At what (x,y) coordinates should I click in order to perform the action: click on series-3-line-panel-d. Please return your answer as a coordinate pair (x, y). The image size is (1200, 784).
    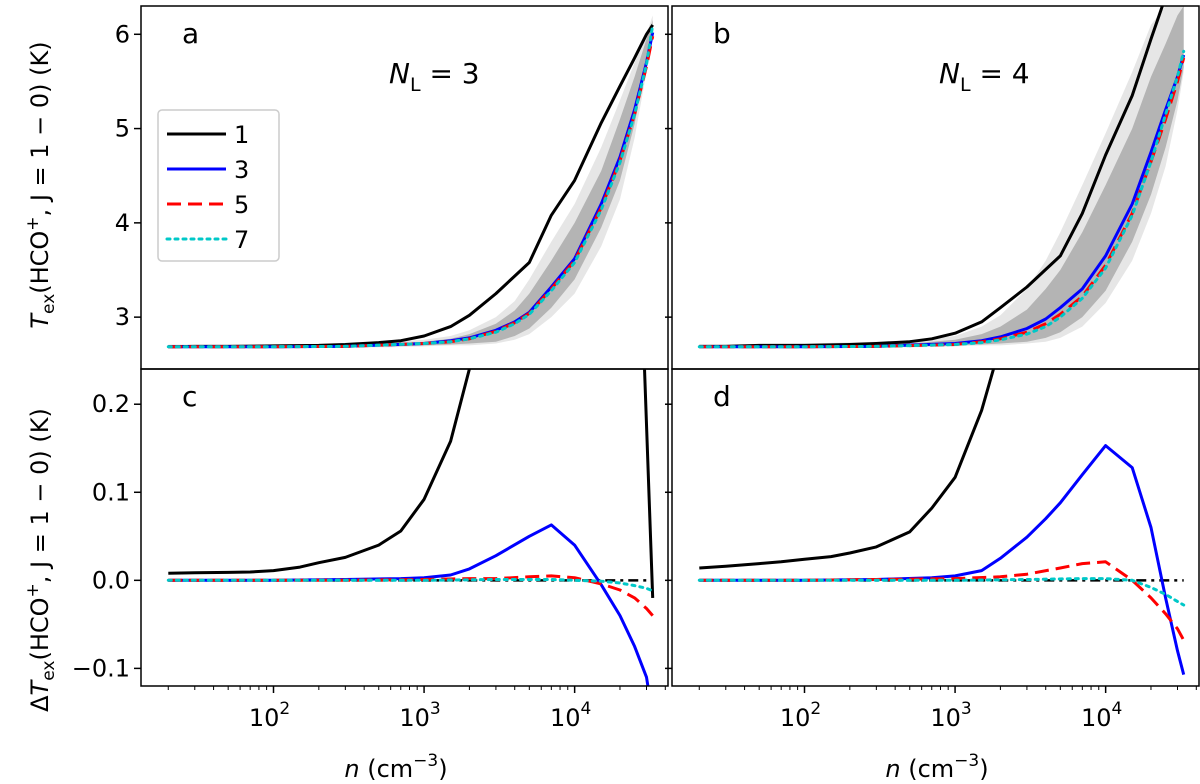
    Looking at the image, I should click on (942, 559).